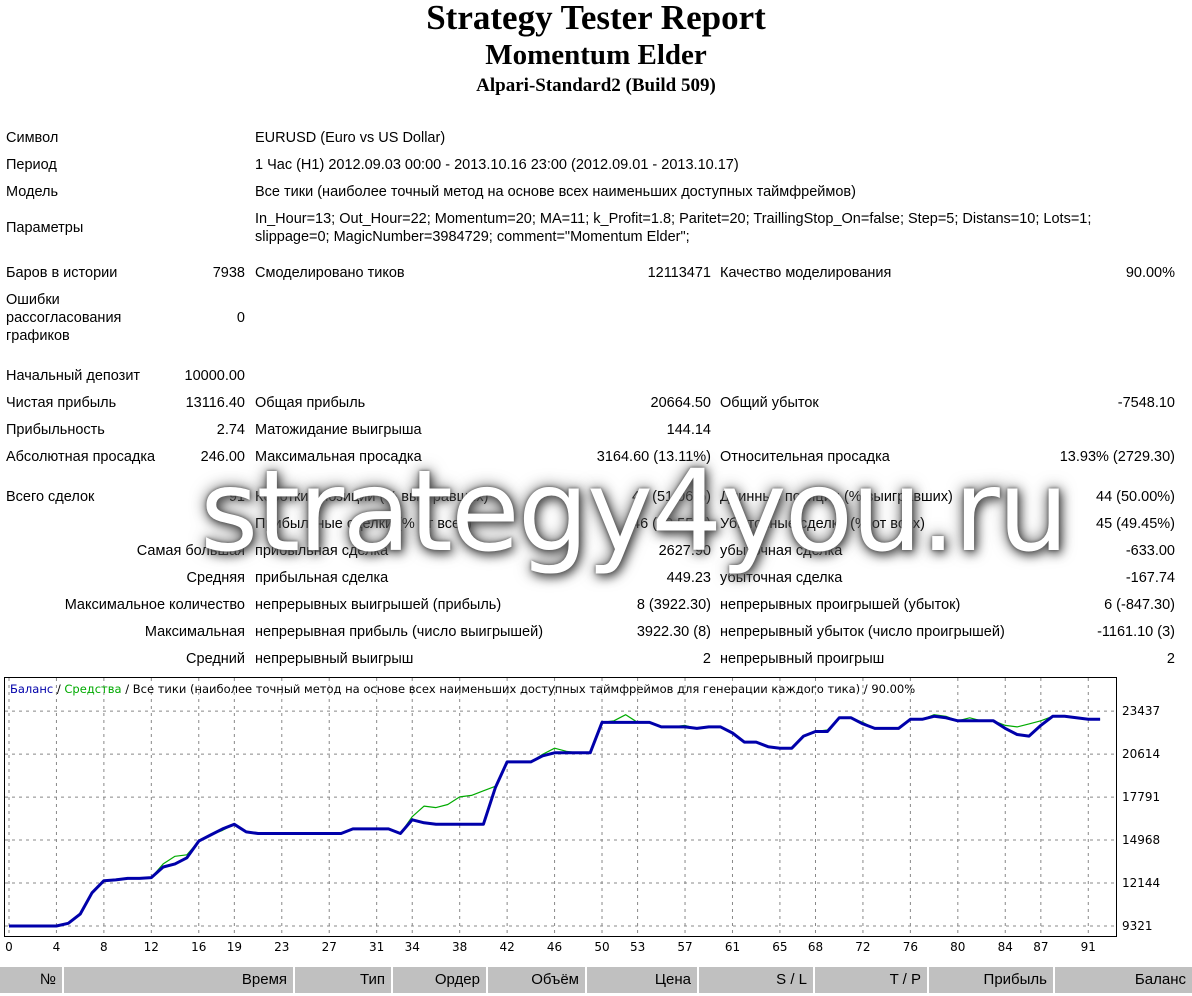 The width and height of the screenshot is (1192, 996). What do you see at coordinates (215, 578) in the screenshot?
I see `average-label: Средняя` at bounding box center [215, 578].